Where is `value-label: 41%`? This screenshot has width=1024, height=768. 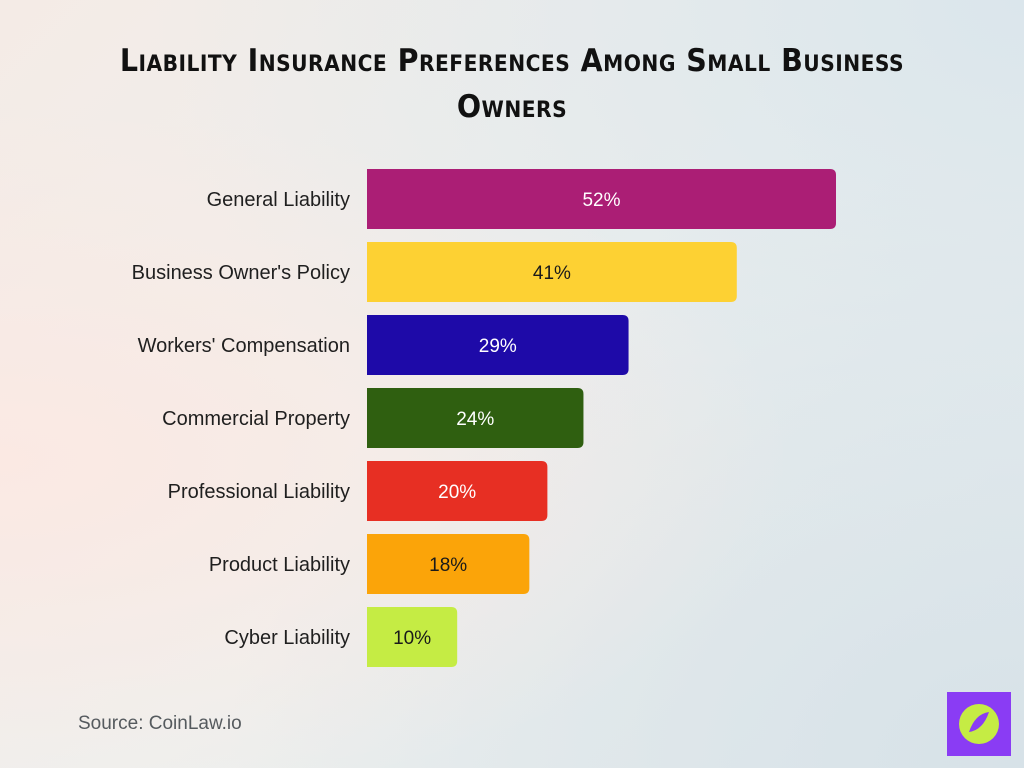
value-label: 41% is located at coordinates (552, 273).